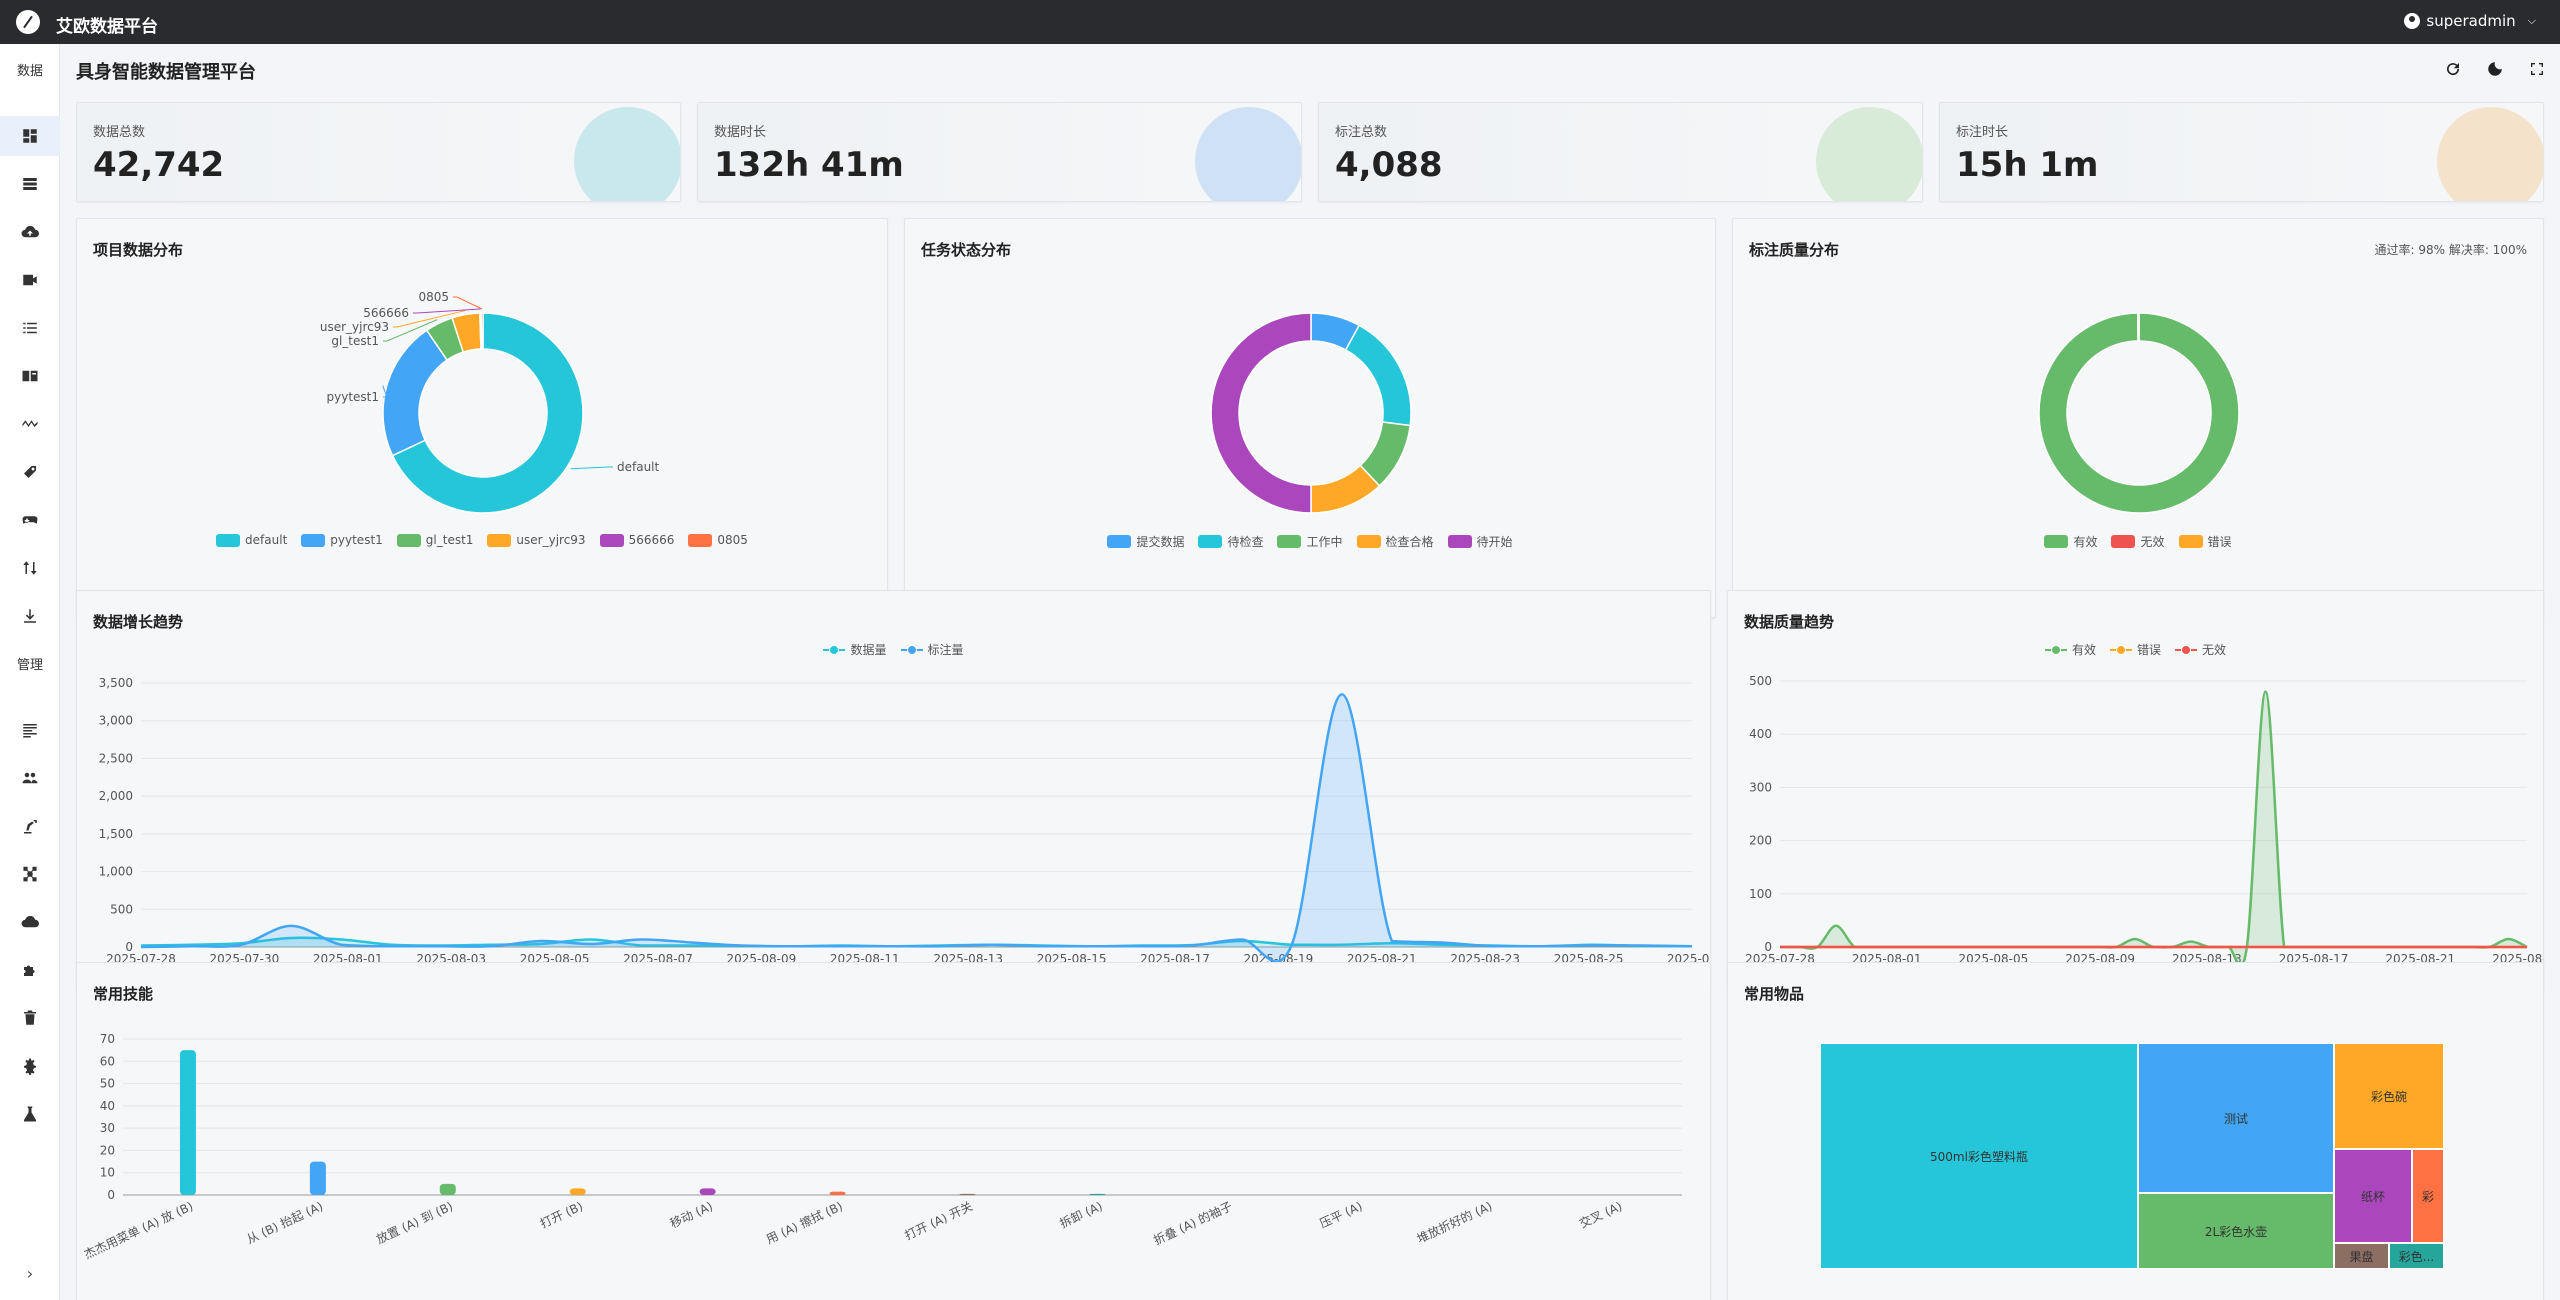  What do you see at coordinates (2154, 829) in the screenshot?
I see `series-line-有效` at bounding box center [2154, 829].